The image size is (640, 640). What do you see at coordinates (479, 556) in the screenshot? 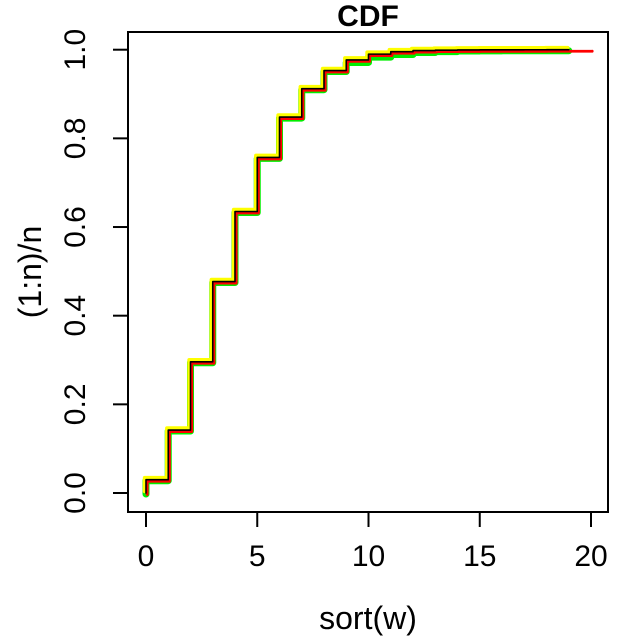
I see `x-tick-label: 15` at bounding box center [479, 556].